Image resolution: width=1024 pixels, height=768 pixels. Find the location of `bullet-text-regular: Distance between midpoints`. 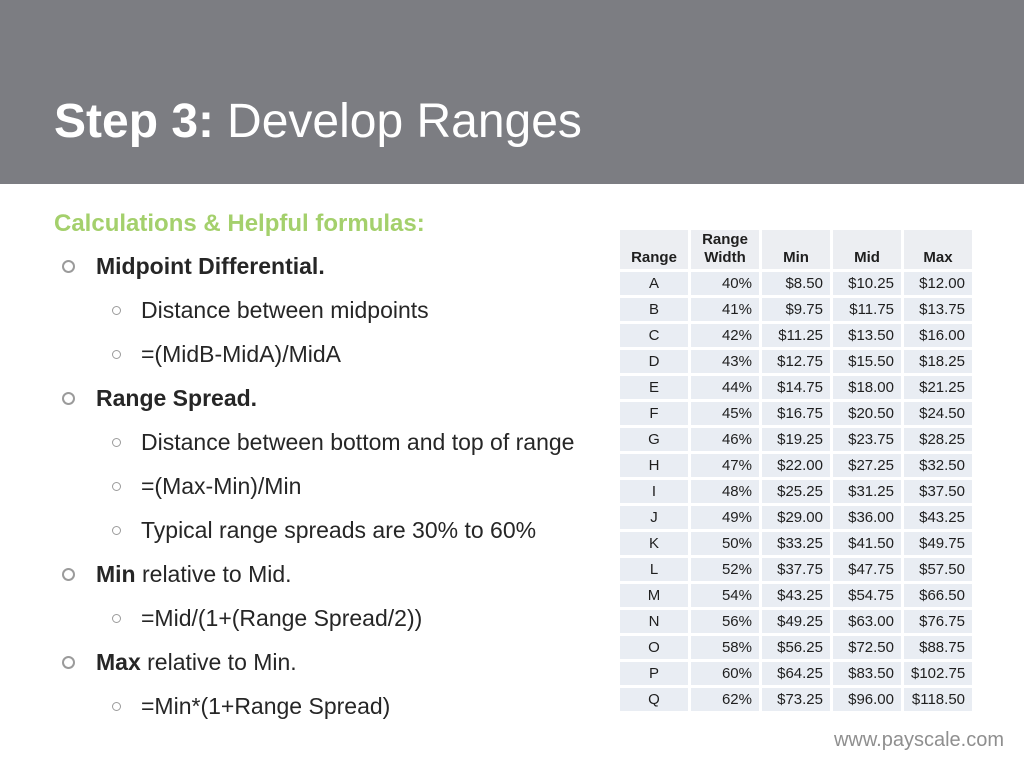

bullet-text-regular: Distance between midpoints is located at coordinates (285, 310).